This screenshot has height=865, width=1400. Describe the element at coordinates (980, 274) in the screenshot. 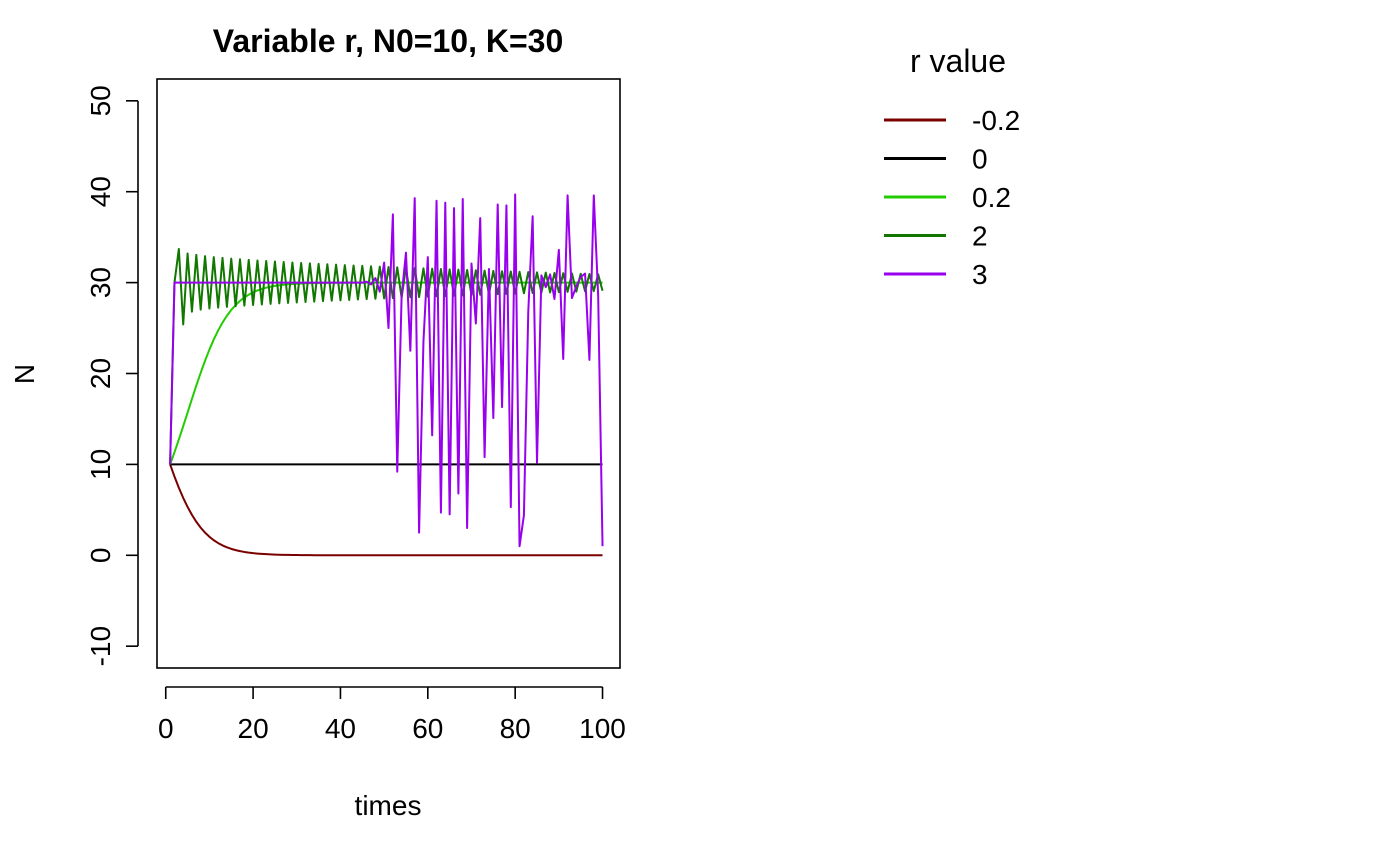

I see `legend-label: 3` at that location.